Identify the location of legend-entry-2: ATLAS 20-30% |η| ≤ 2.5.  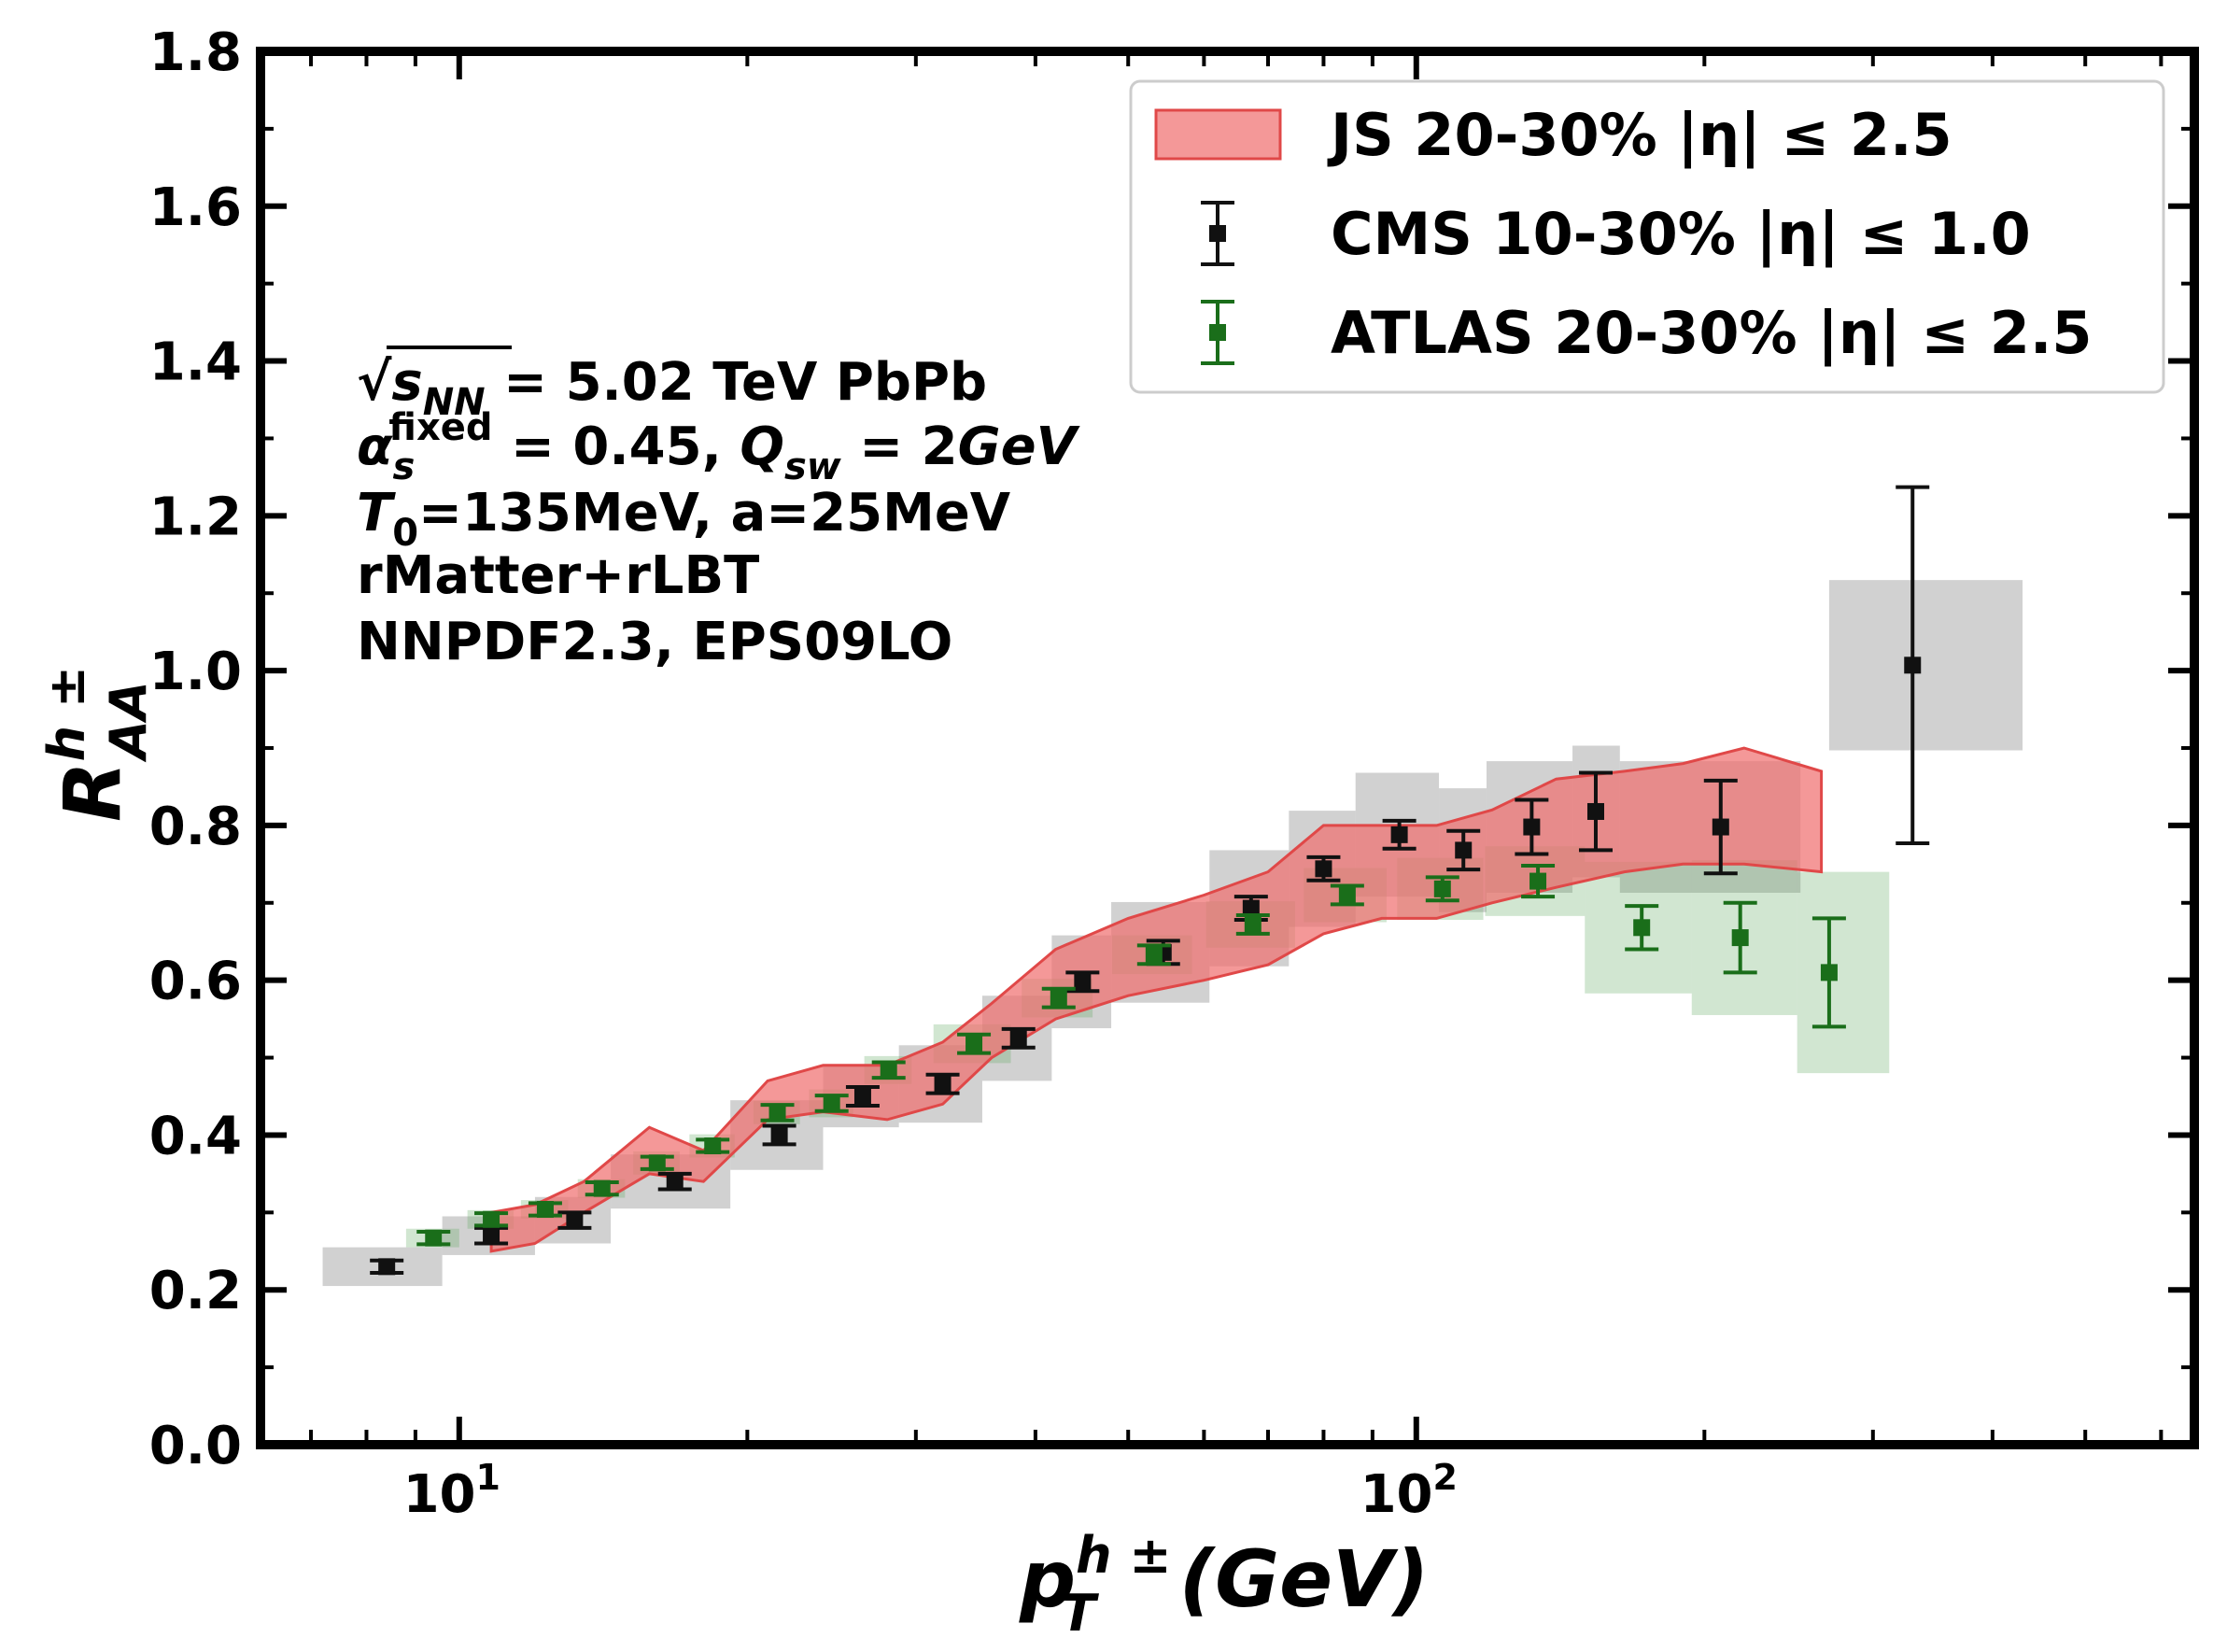
(1647, 333).